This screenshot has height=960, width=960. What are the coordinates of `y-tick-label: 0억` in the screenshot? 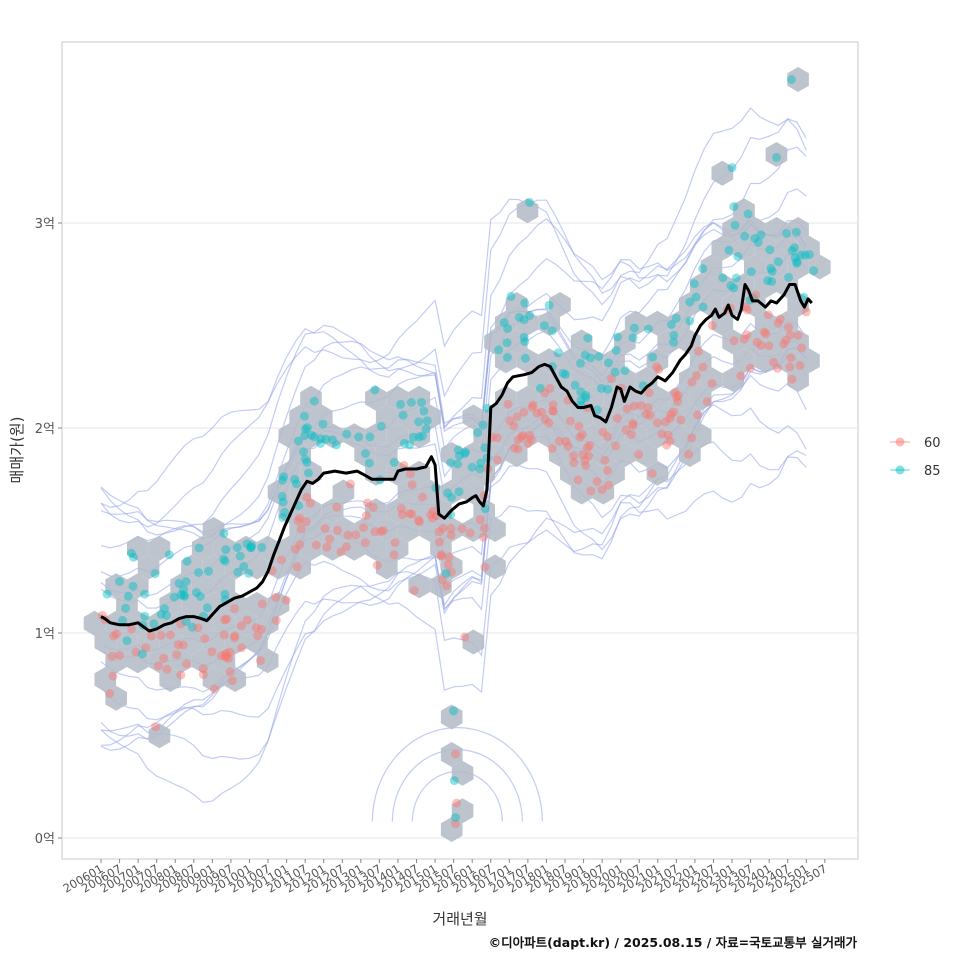 It's located at (45, 839).